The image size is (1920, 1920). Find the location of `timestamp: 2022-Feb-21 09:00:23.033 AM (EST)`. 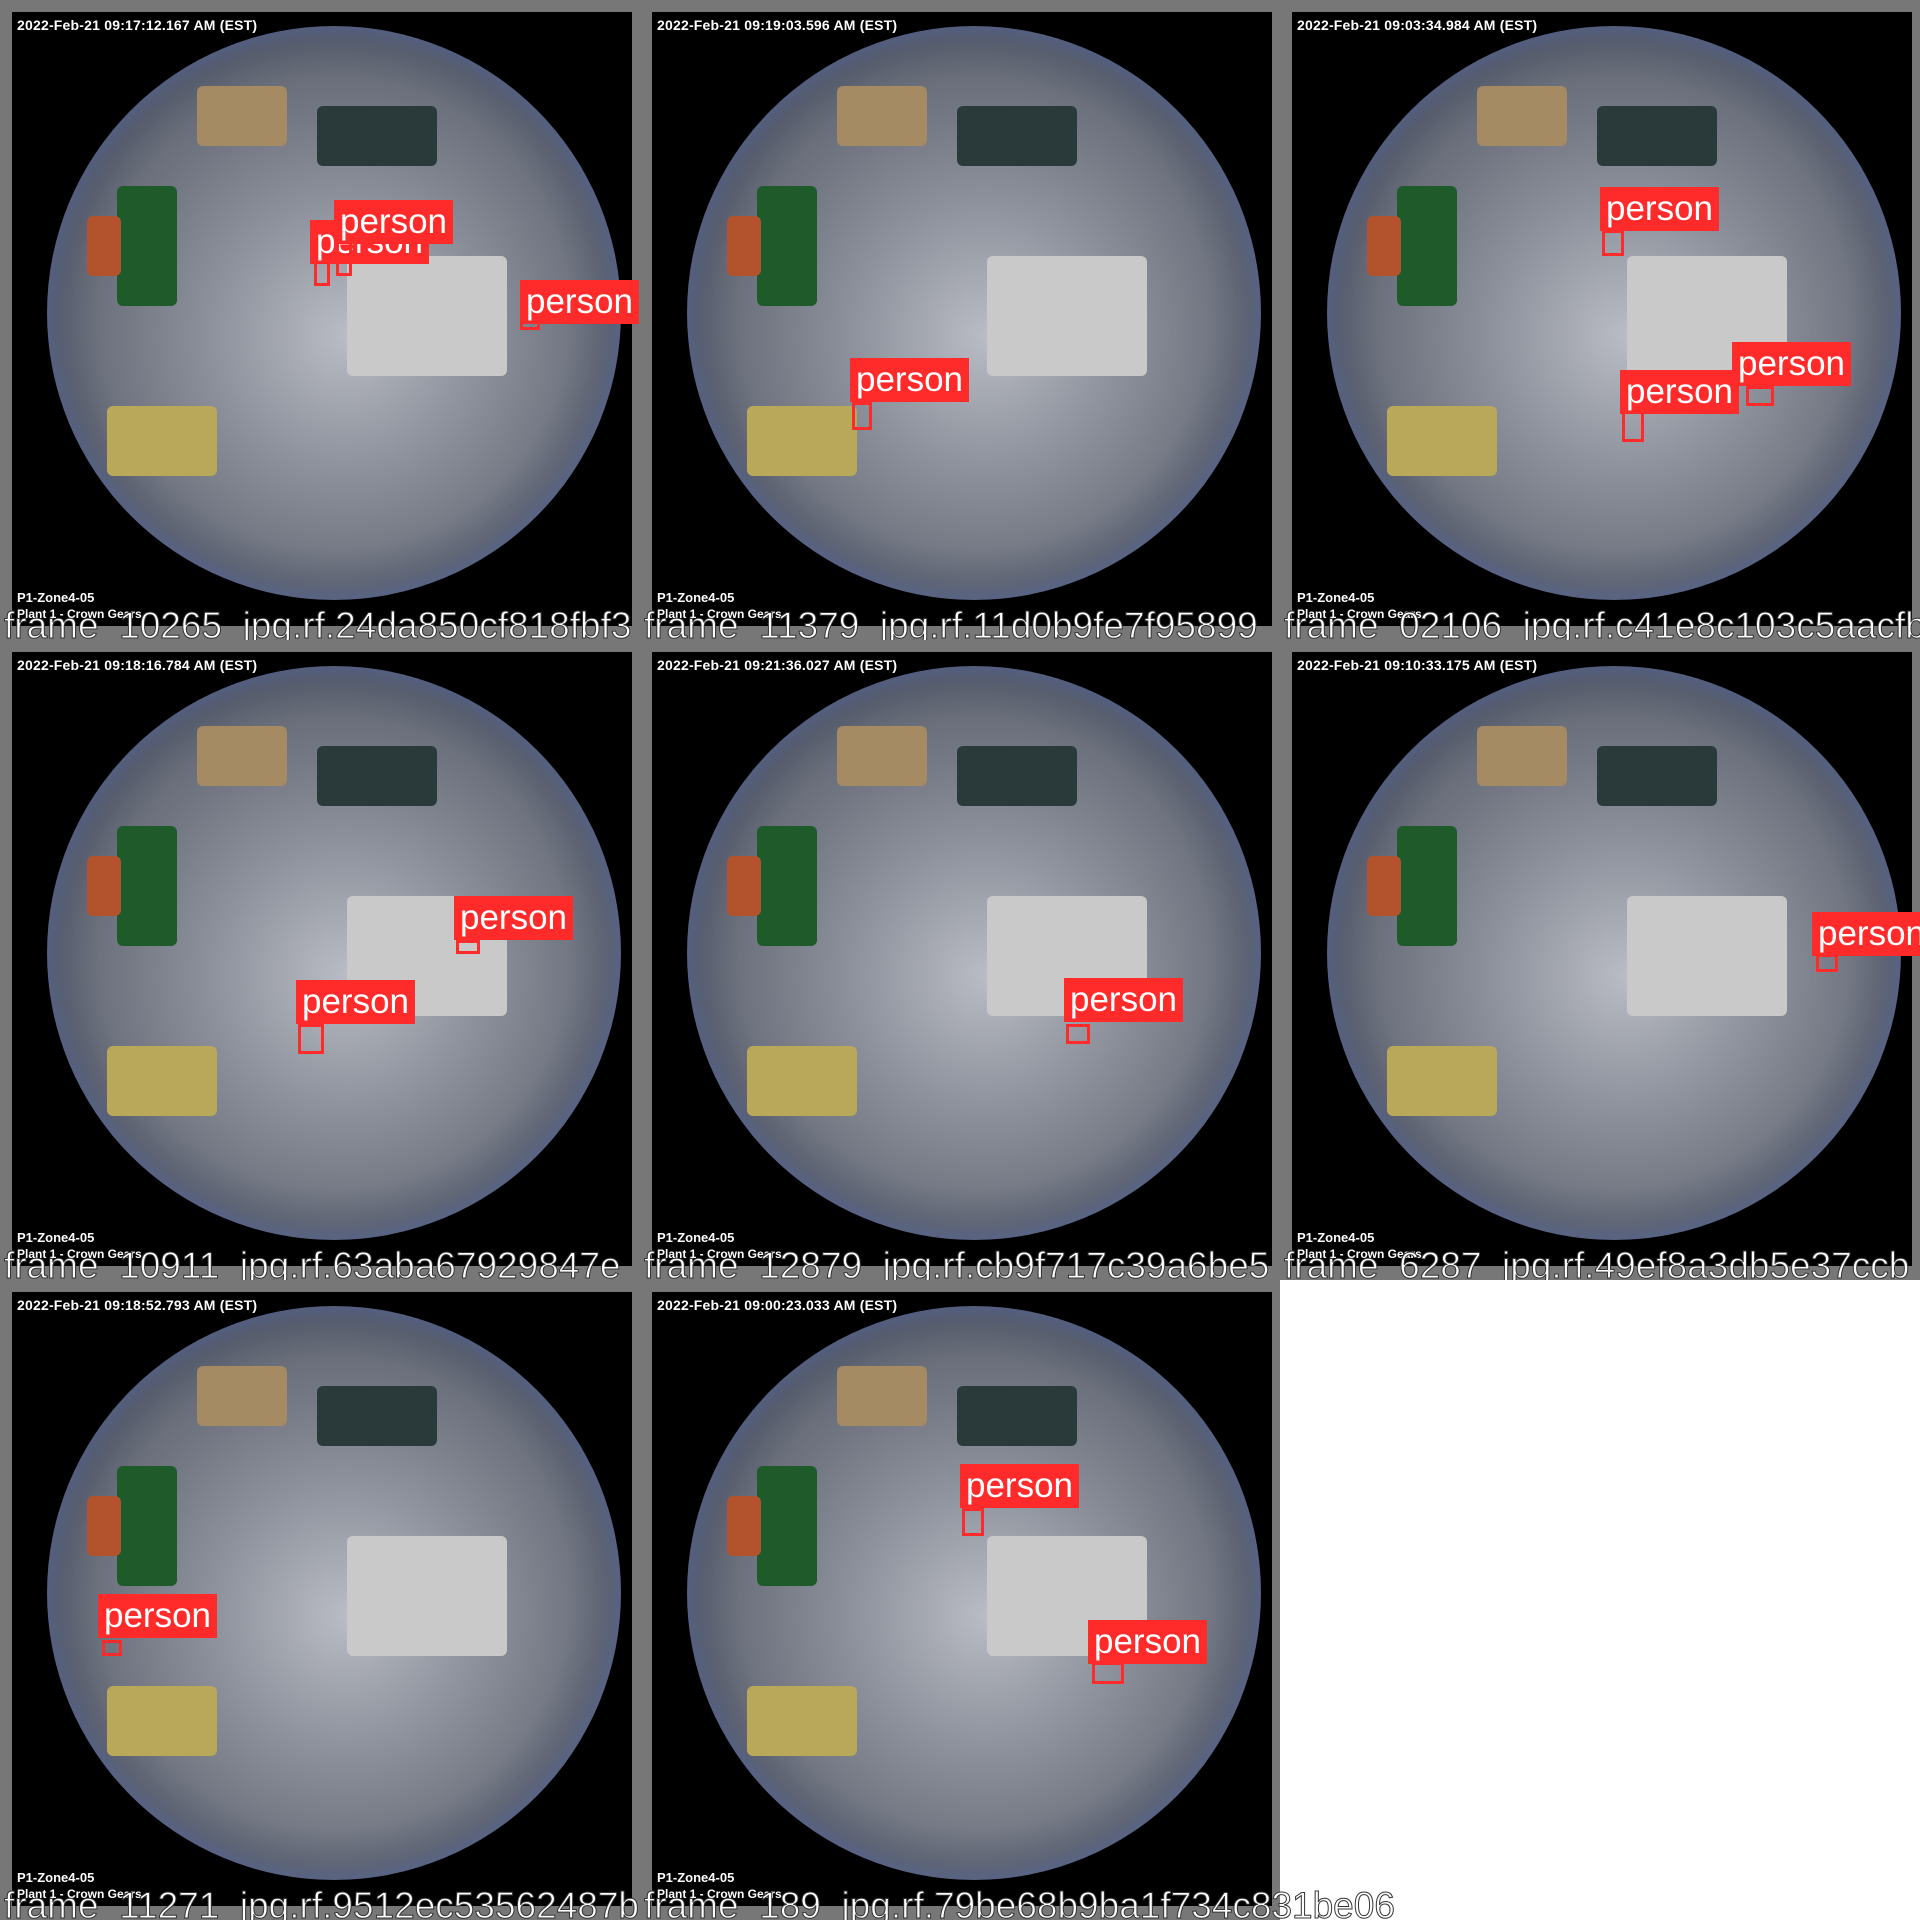

timestamp: 2022-Feb-21 09:00:23.033 AM (EST) is located at coordinates (777, 1305).